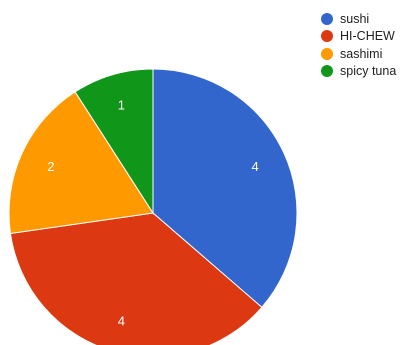 This screenshot has width=408, height=345. Describe the element at coordinates (367, 36) in the screenshot. I see `legend-label: HI-CHEW` at that location.